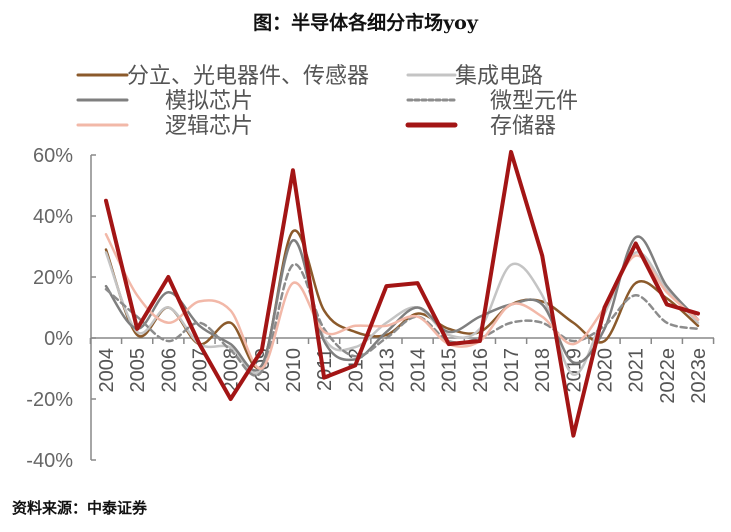 This screenshot has width=731, height=532. I want to click on x-tick-label: 2014, so click(419, 370).